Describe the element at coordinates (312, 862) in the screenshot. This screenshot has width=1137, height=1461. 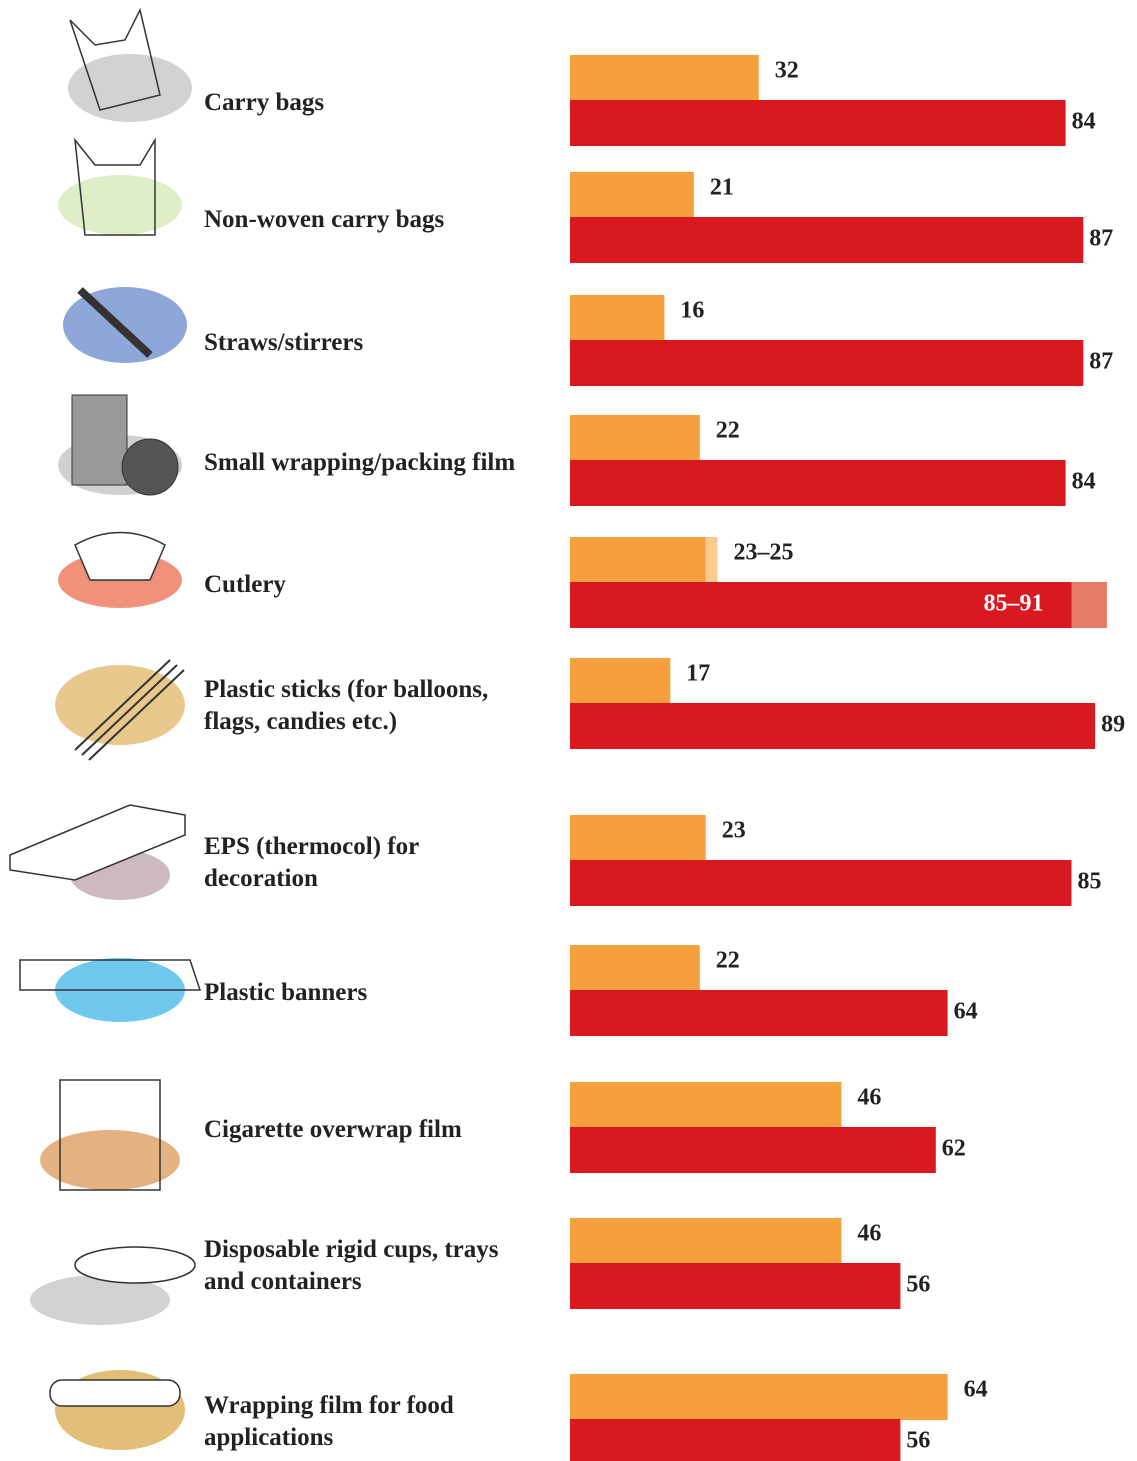
I see `category-label: EPS (thermocol) for decoration` at that location.